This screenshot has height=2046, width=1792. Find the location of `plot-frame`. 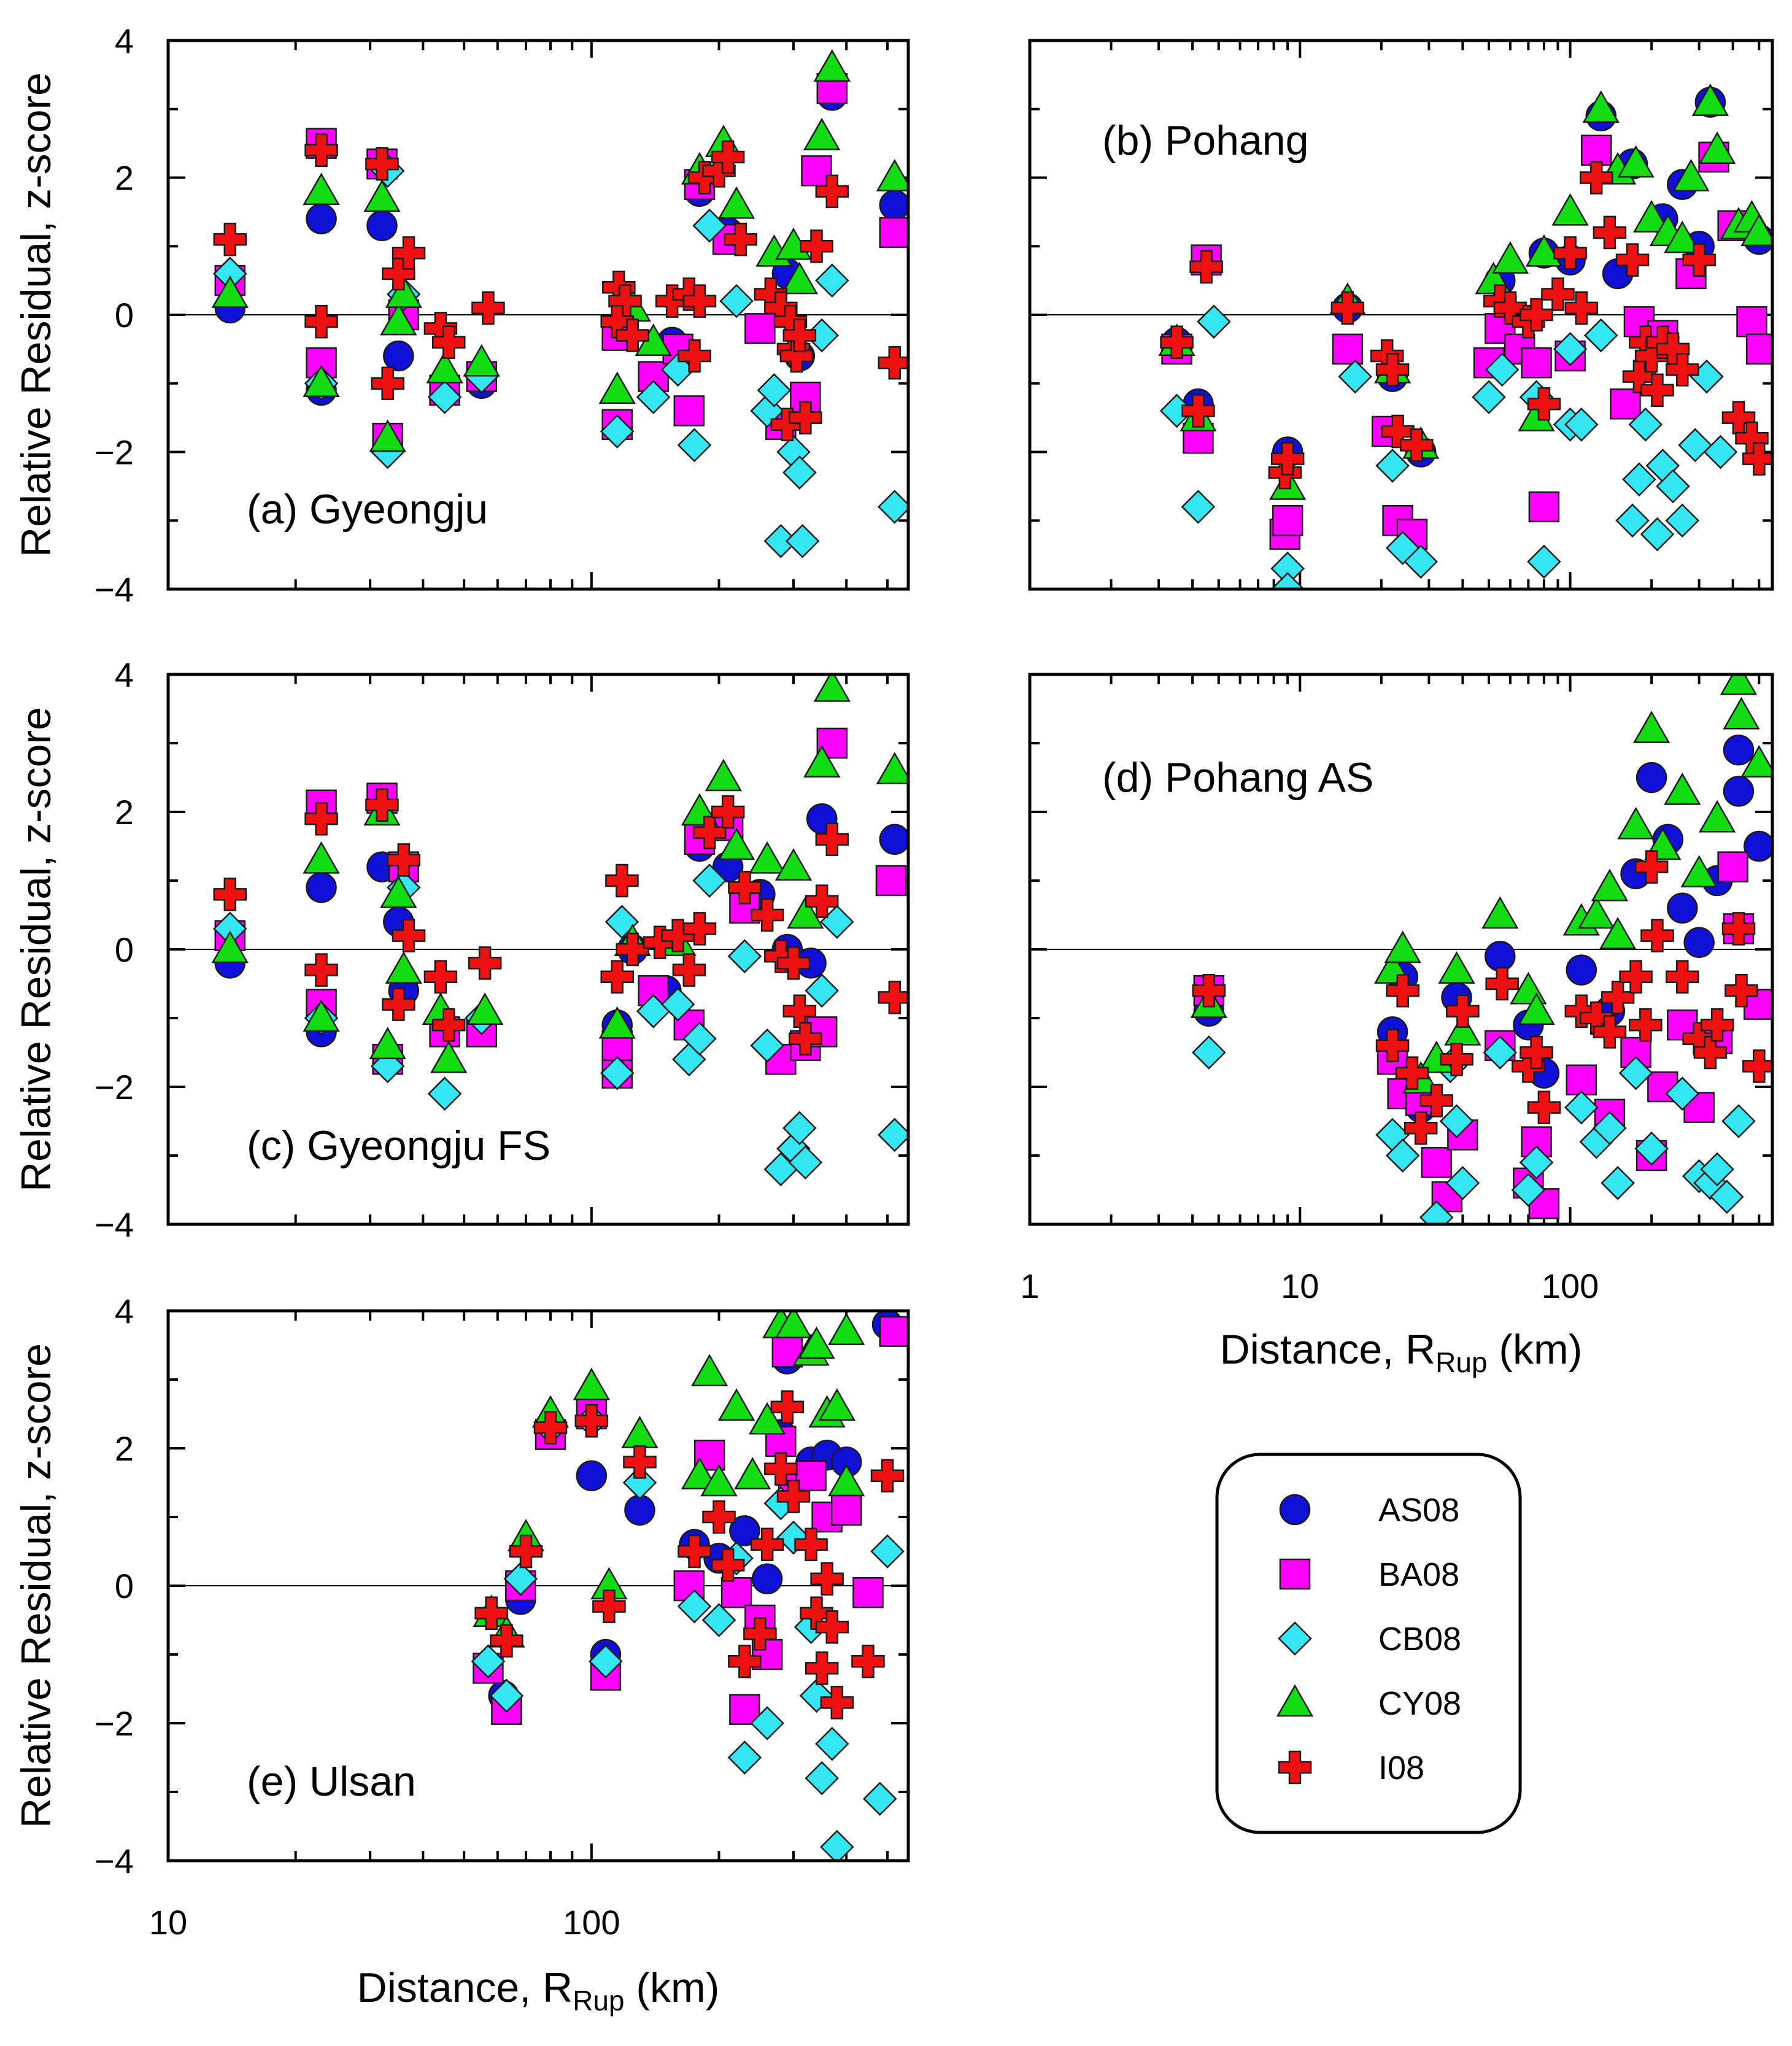

plot-frame is located at coordinates (538, 1586).